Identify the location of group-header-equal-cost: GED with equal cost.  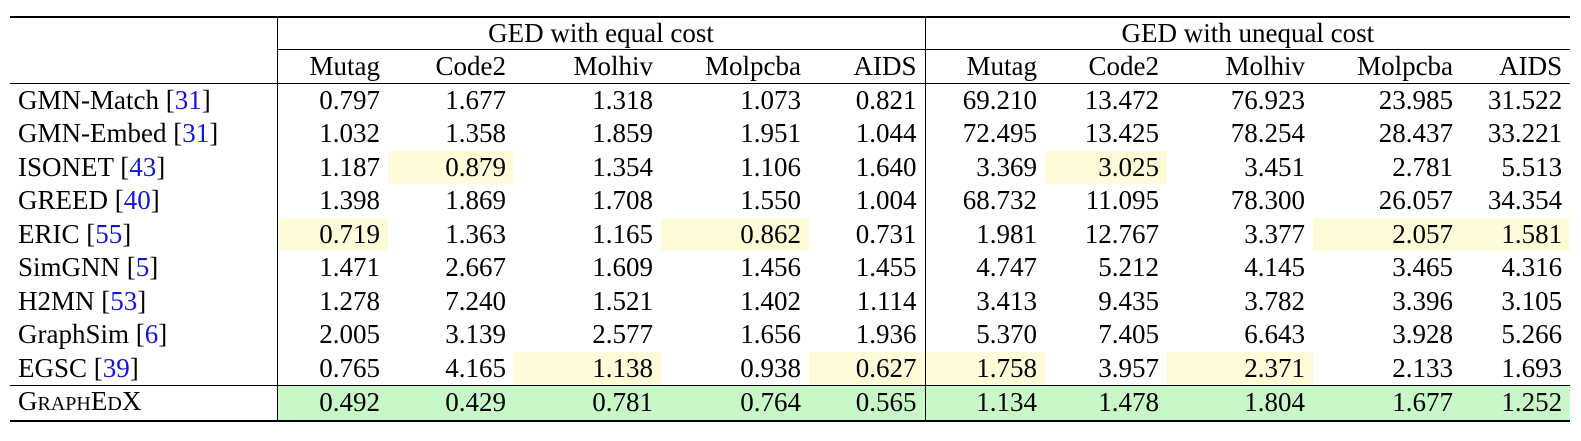
(601, 33).